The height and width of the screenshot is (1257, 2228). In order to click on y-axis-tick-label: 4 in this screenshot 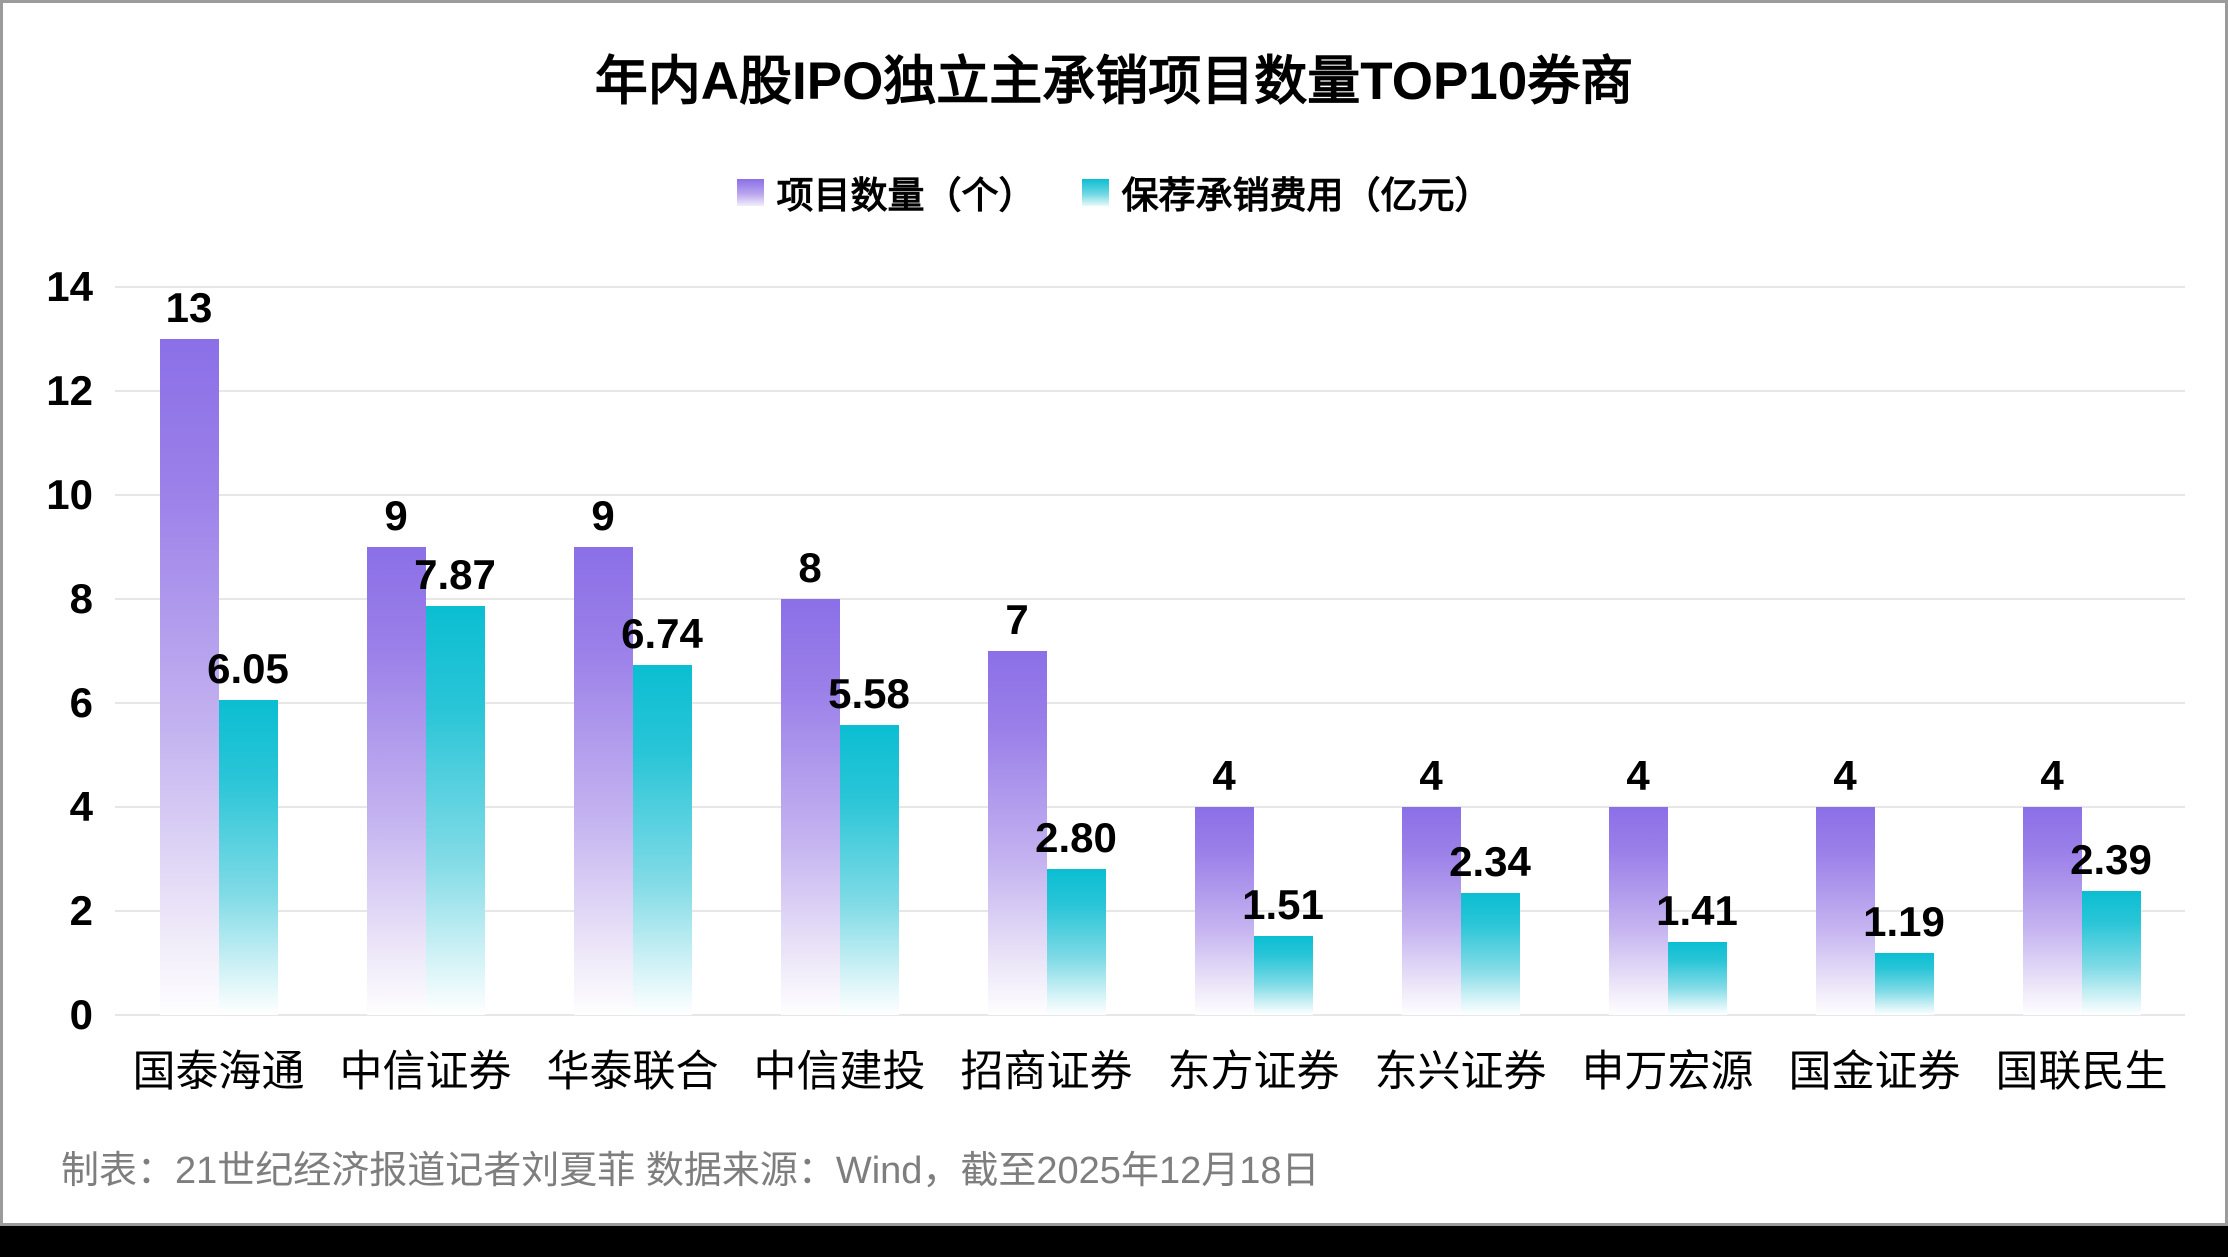, I will do `click(81, 806)`.